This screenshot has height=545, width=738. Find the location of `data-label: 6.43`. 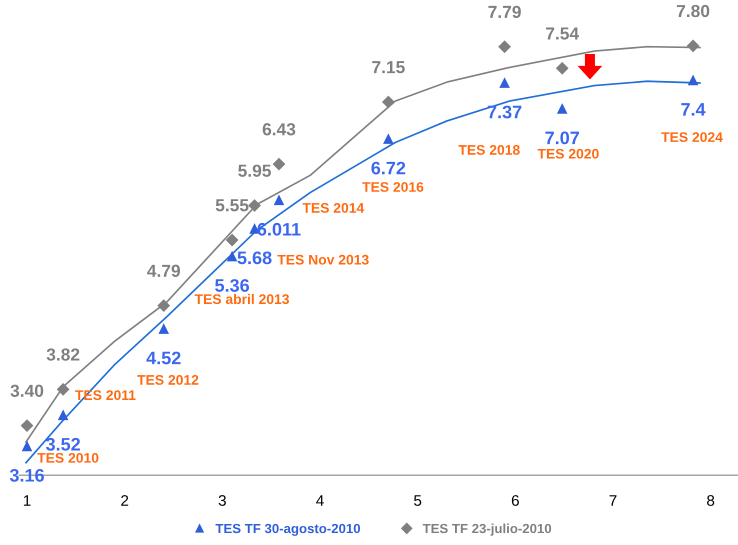

data-label: 6.43 is located at coordinates (279, 129).